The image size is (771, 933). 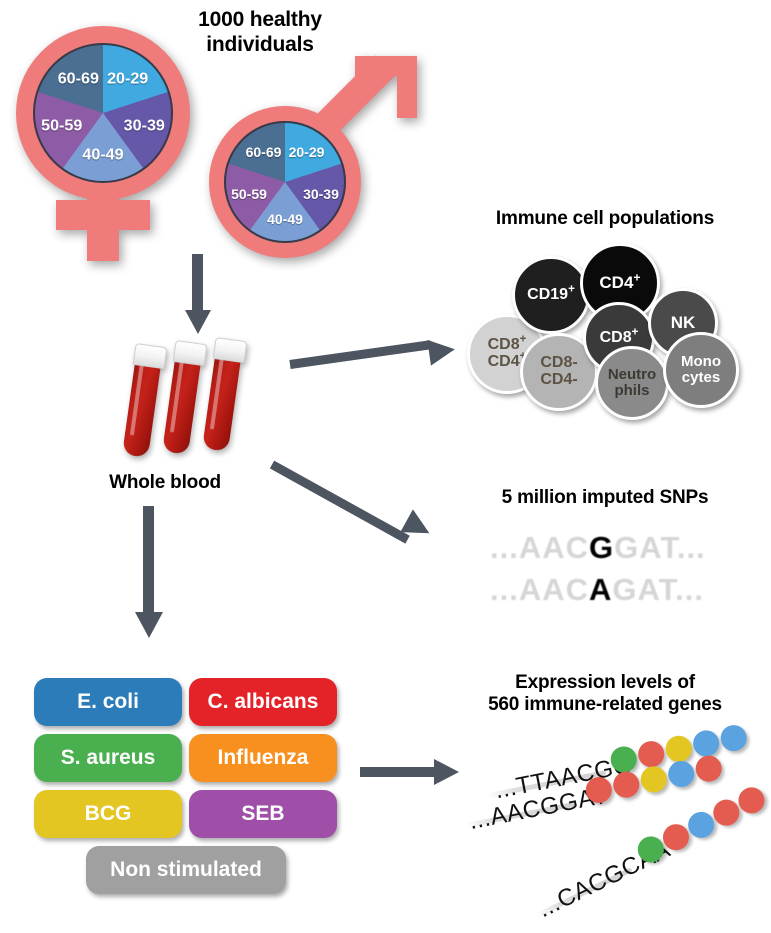 I want to click on stimulus-influenza: Influenza, so click(x=263, y=758).